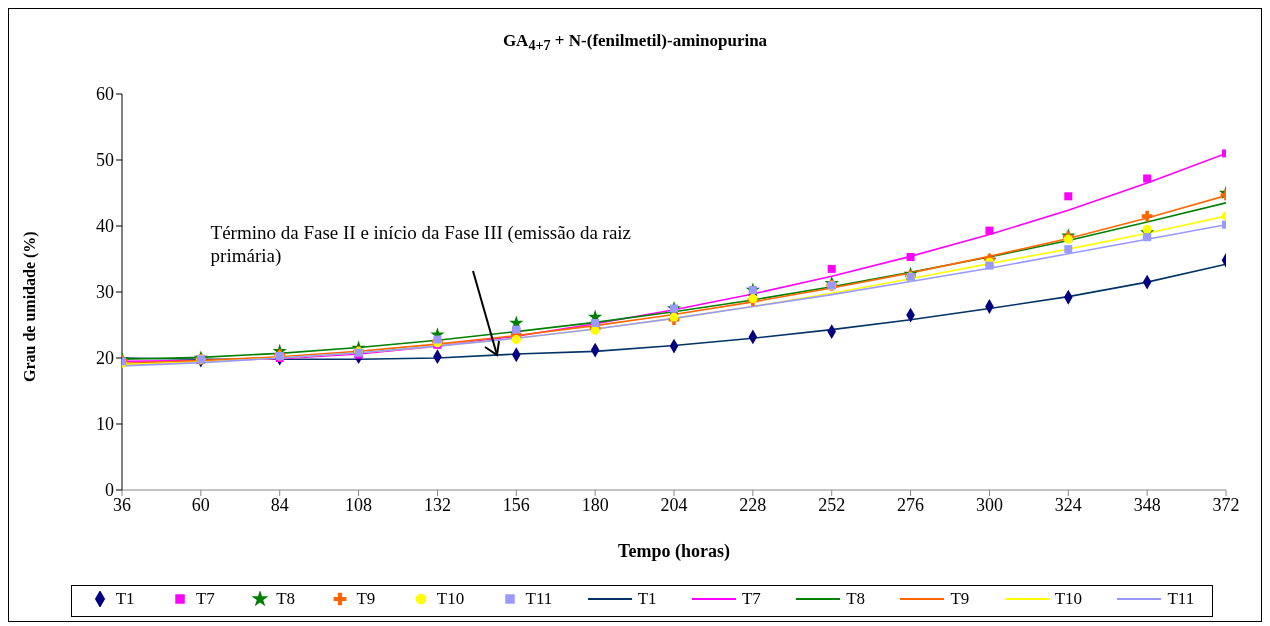 The width and height of the screenshot is (1270, 626). What do you see at coordinates (105, 292) in the screenshot?
I see `y-tick-label: 30` at bounding box center [105, 292].